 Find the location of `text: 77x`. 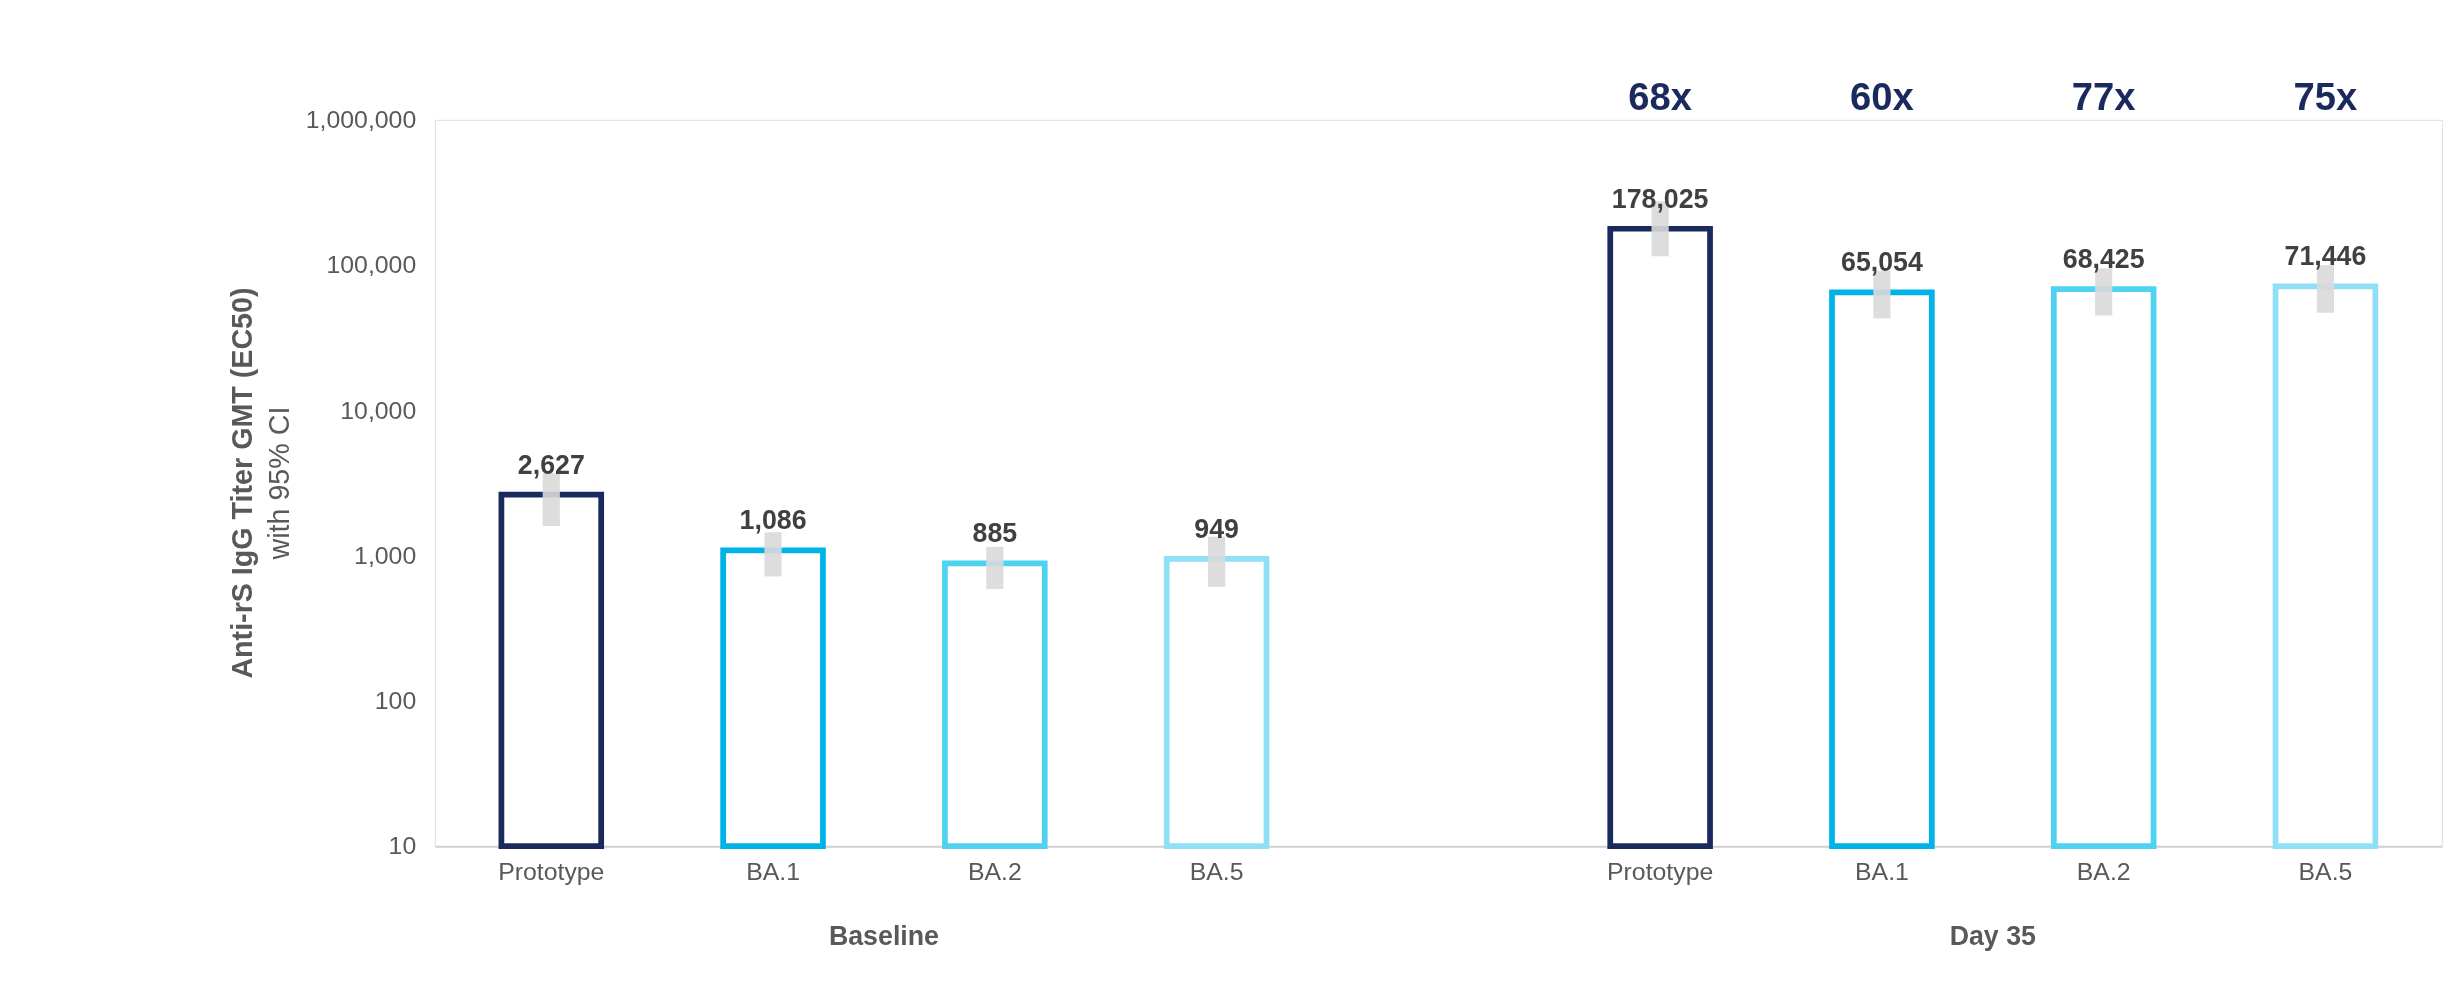

text: 77x is located at coordinates (2103, 97).